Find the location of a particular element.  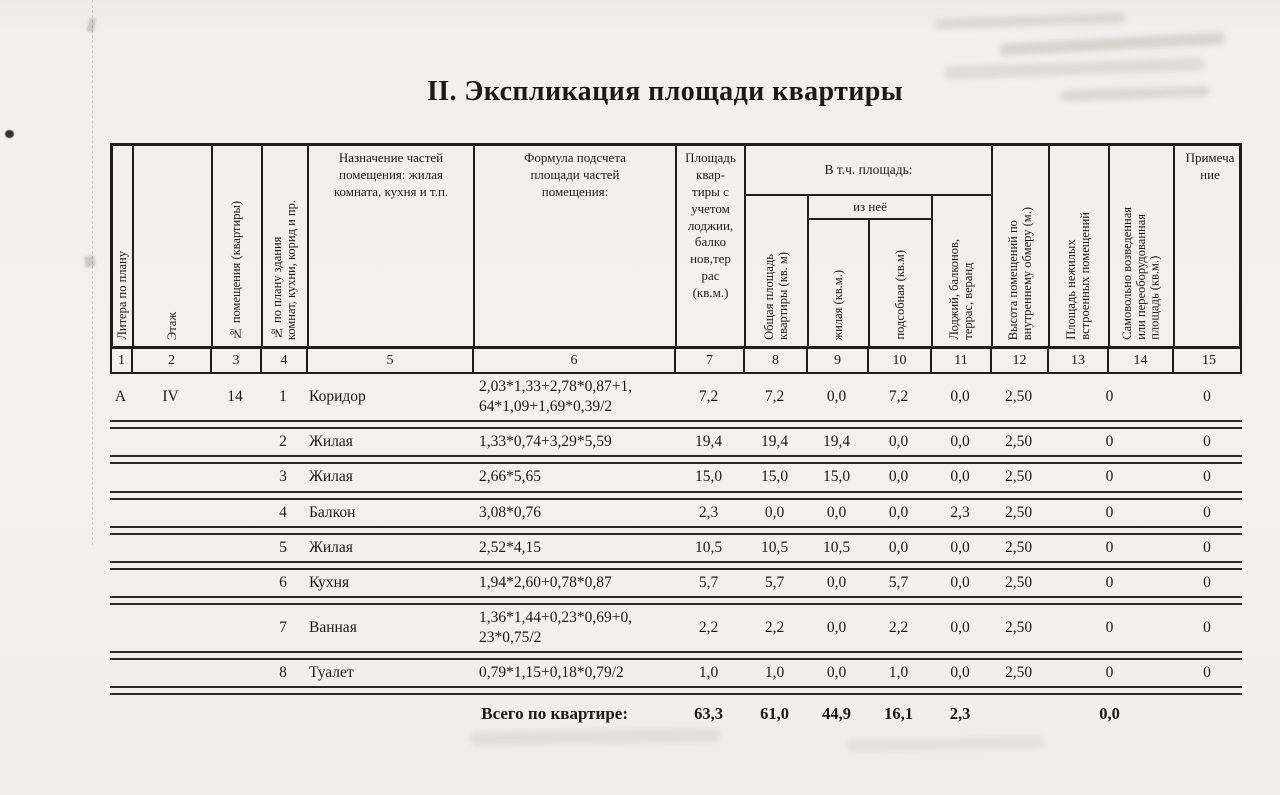

cell-room-name: Туалет is located at coordinates (331, 673).